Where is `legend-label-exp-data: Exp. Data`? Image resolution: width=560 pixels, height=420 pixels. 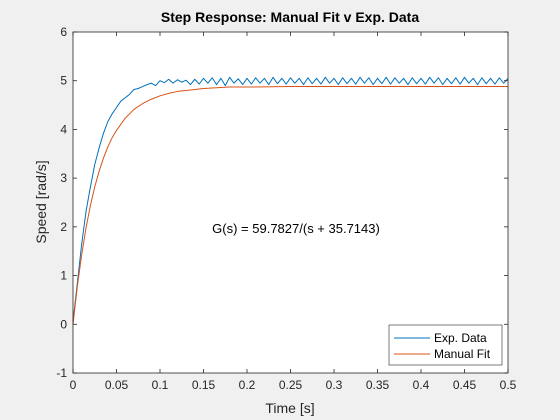 legend-label-exp-data: Exp. Data is located at coordinates (460, 338).